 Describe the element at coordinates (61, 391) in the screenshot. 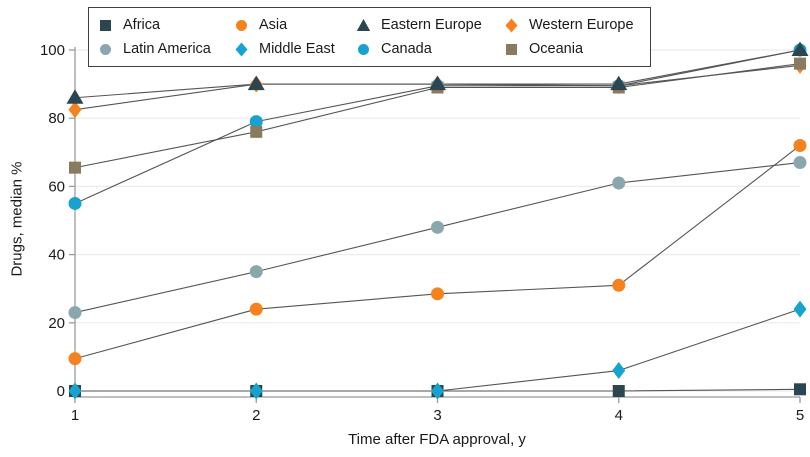

I see `y-tick-label: 0` at that location.